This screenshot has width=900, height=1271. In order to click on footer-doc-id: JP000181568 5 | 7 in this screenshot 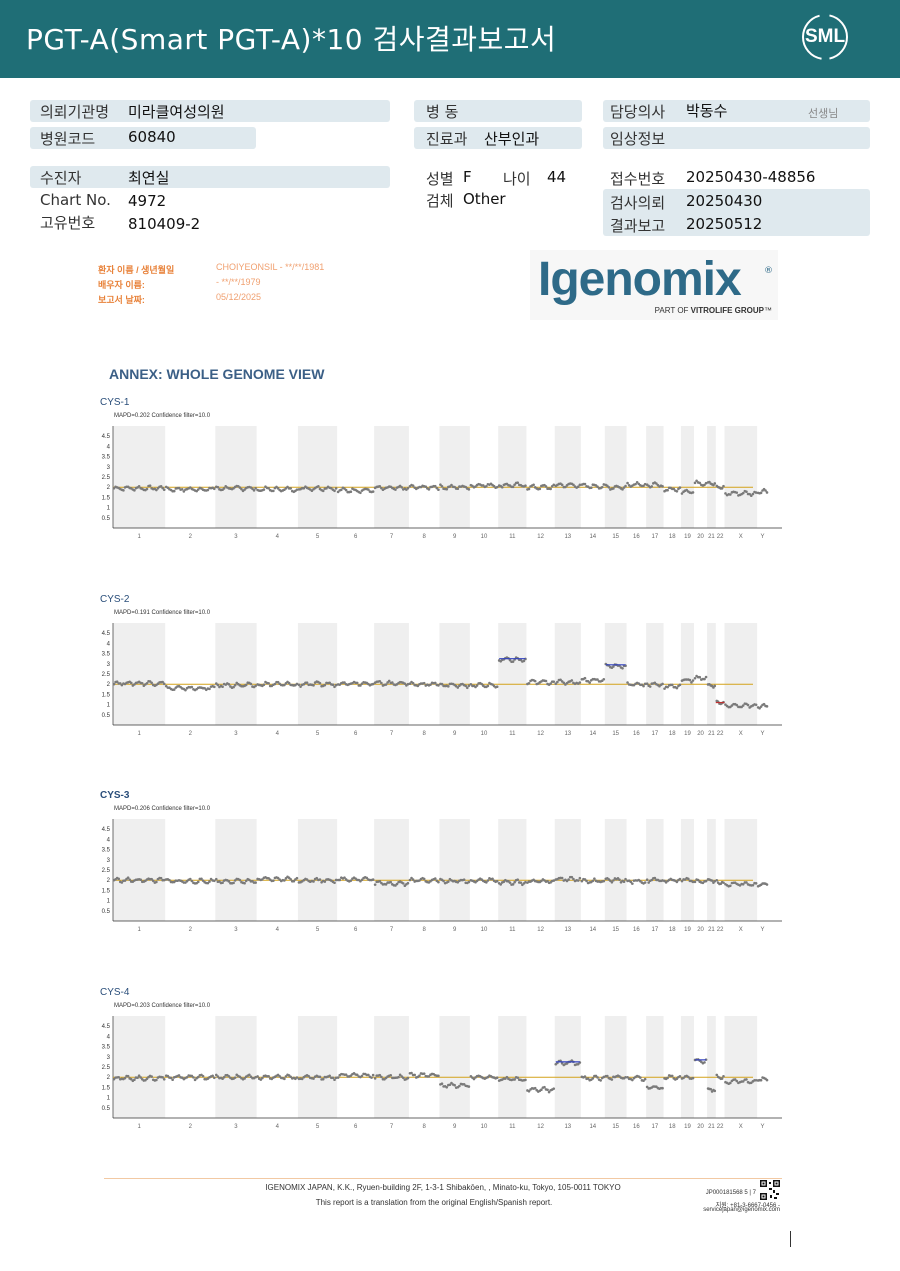, I will do `click(730, 1193)`.